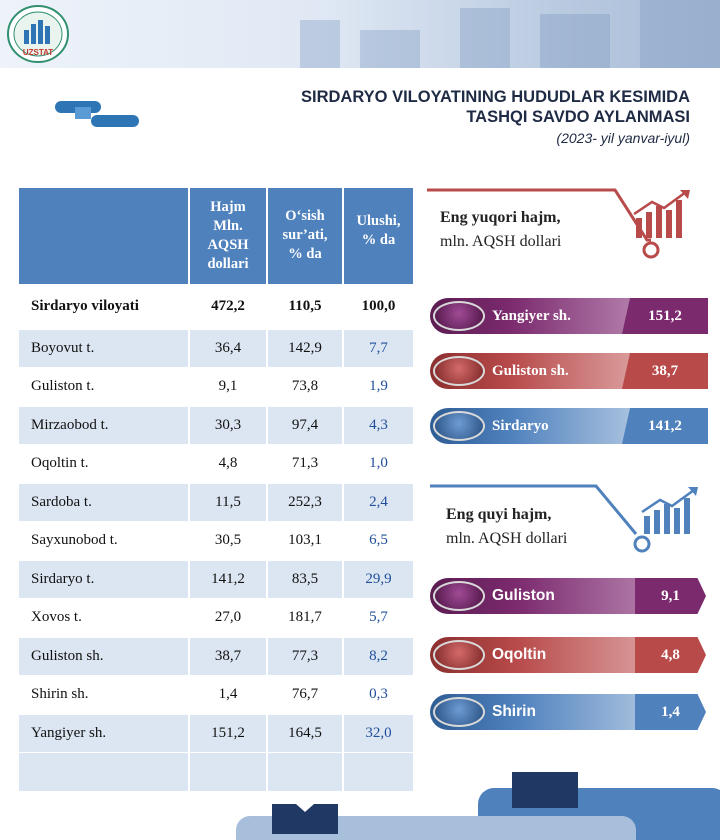 The height and width of the screenshot is (840, 720). I want to click on cell-volume: 30,5, so click(228, 540).